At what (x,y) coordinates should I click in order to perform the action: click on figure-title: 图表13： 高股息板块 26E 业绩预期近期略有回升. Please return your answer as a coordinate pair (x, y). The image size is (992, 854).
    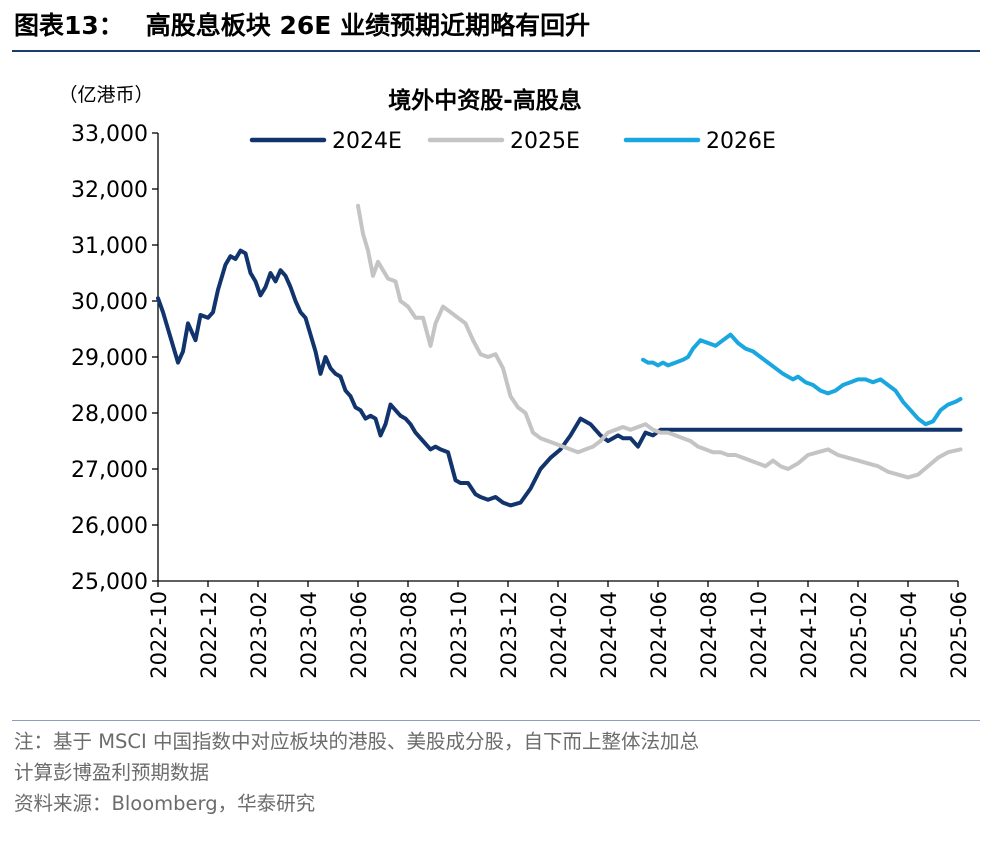
    Looking at the image, I should click on (496, 26).